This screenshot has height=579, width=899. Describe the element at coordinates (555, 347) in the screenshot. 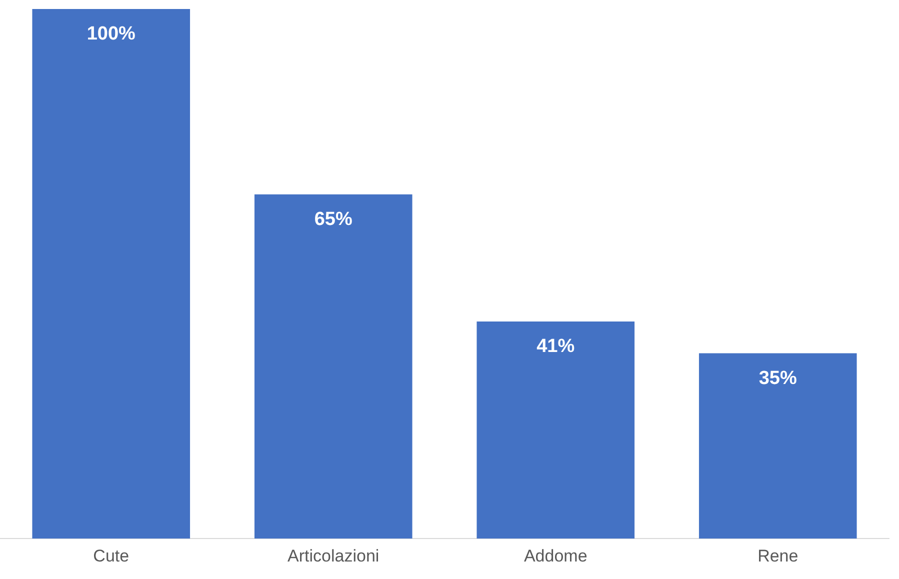

I see `data-label: 41%` at that location.